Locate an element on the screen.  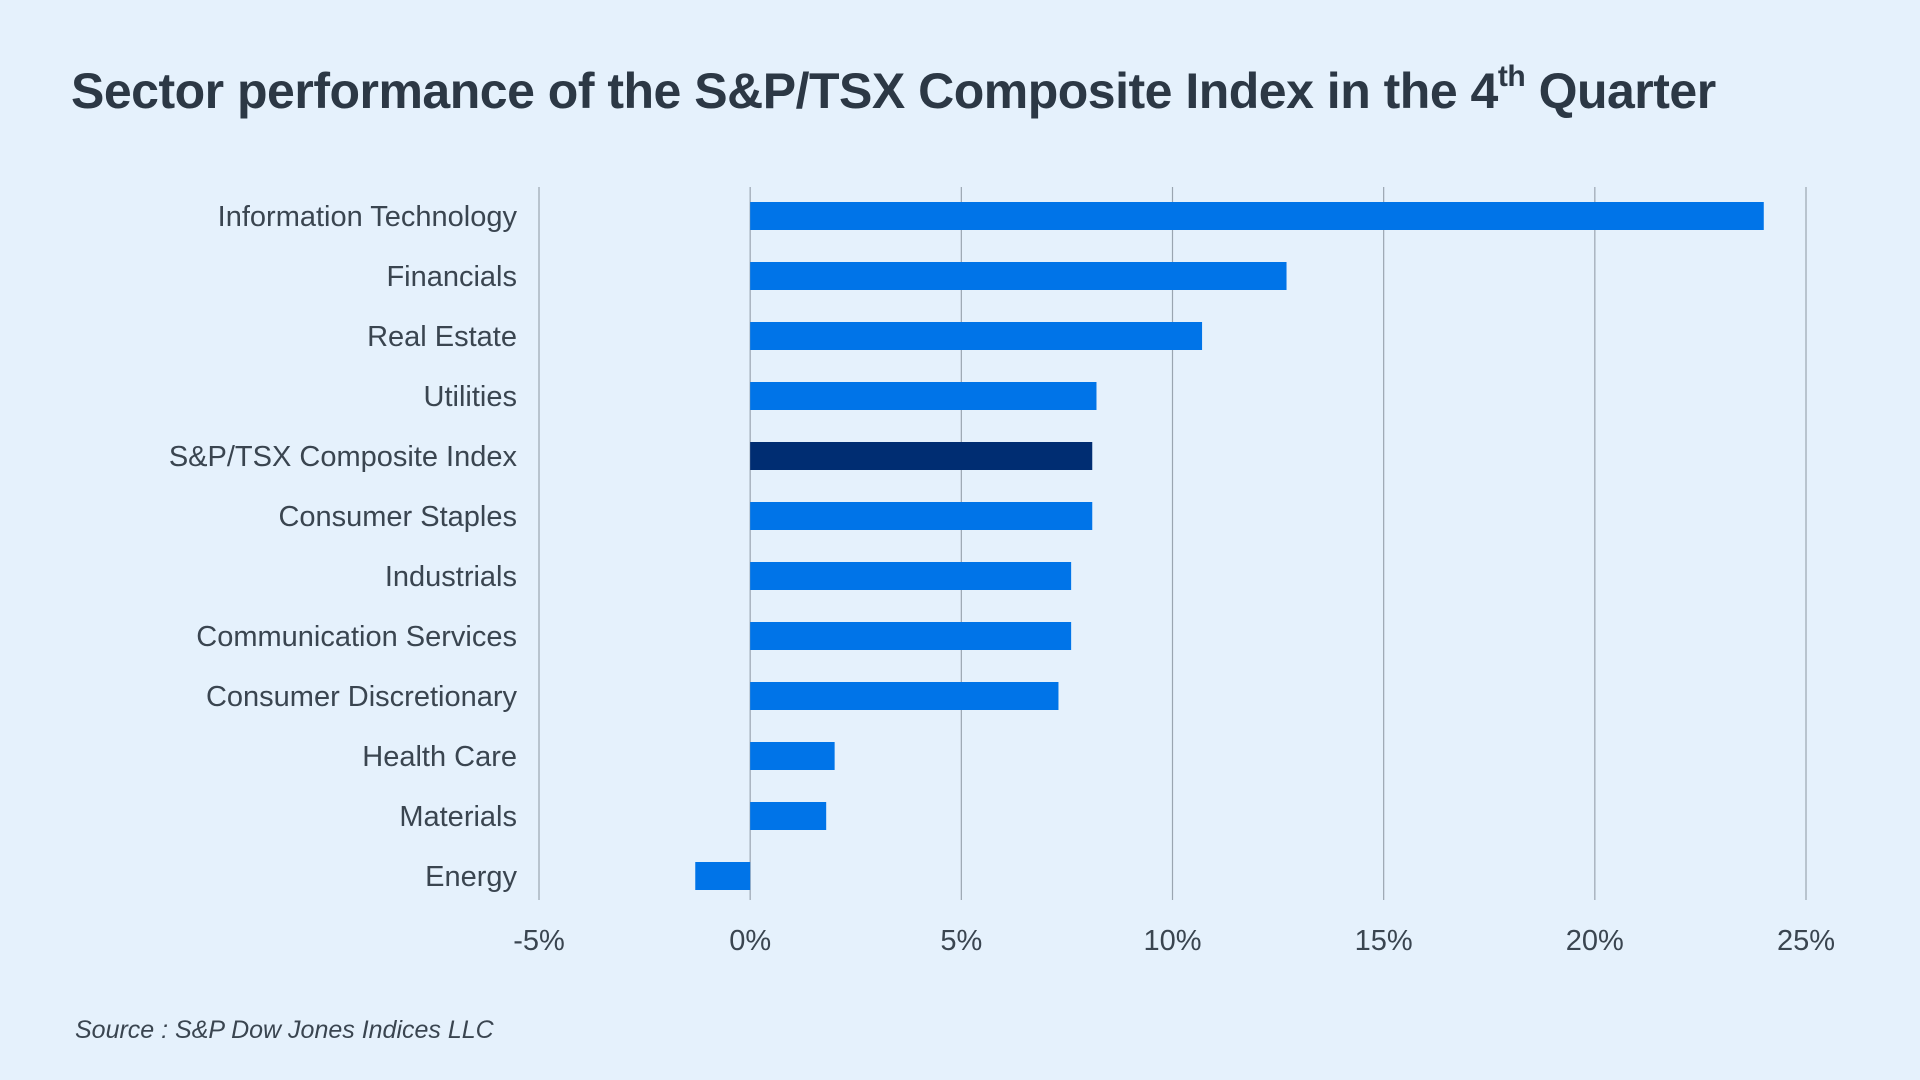
bar-health-care is located at coordinates (792, 756).